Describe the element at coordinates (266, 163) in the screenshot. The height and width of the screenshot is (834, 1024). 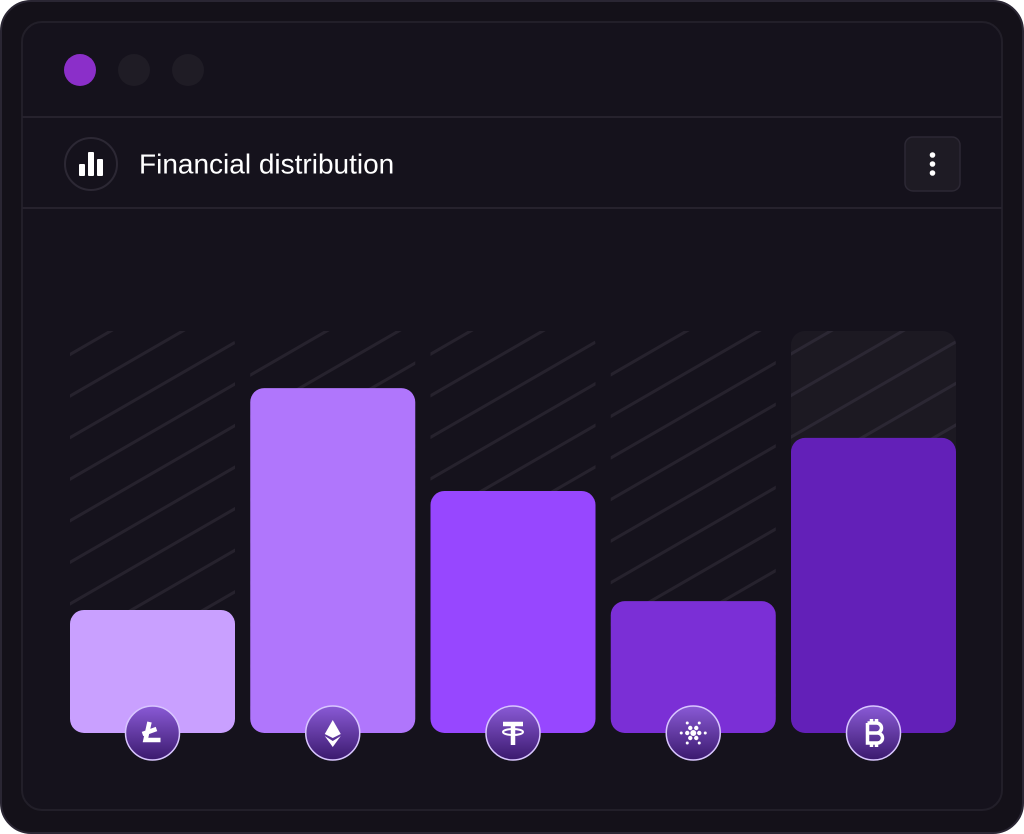
I see `chart-title: Financial distribution` at that location.